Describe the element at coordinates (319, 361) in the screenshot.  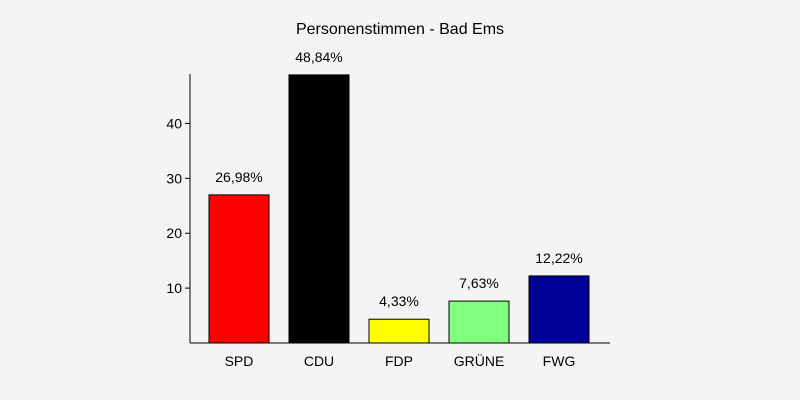
I see `category-label: CDU` at that location.